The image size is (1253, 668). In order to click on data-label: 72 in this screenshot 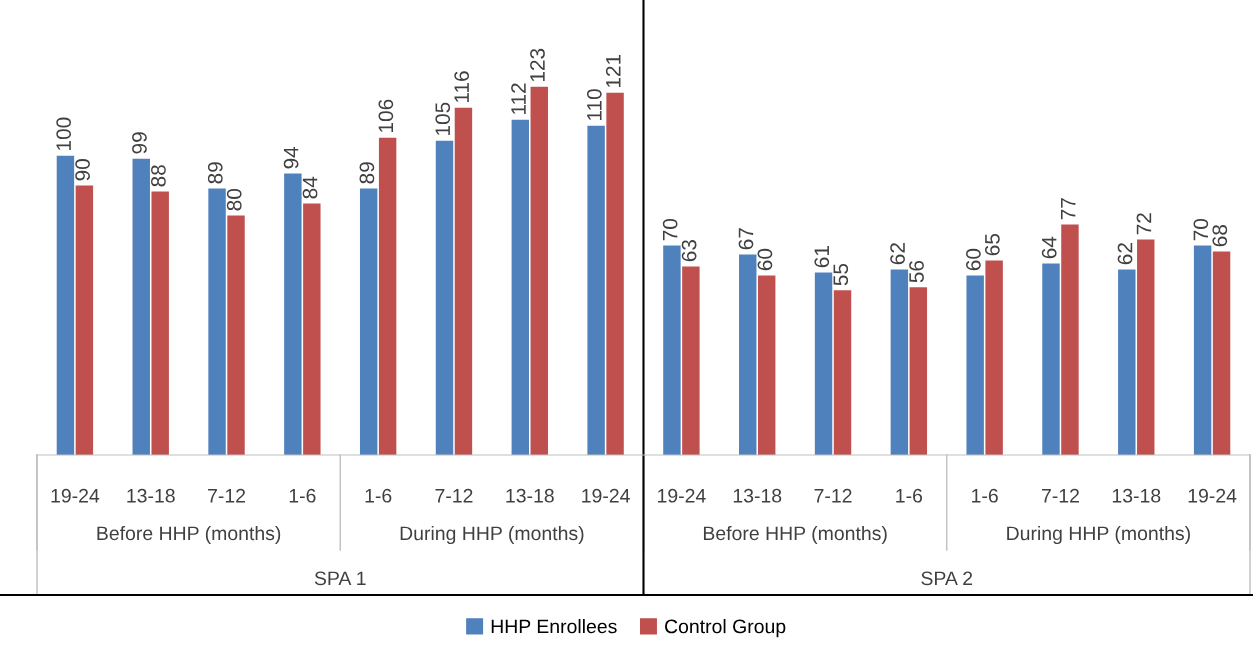, I will do `click(1144, 224)`.